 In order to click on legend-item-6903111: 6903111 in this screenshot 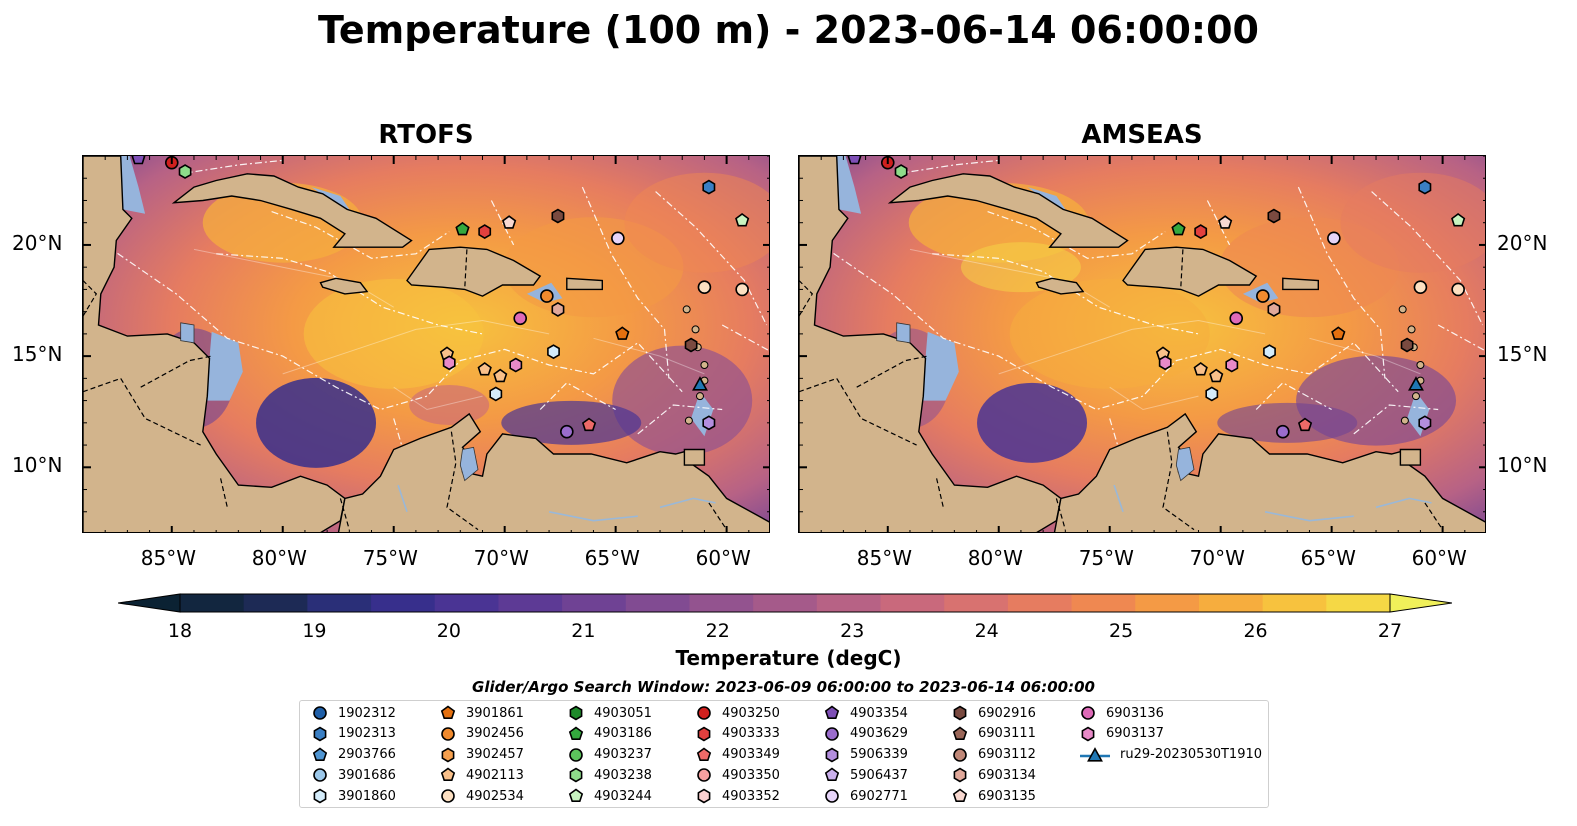, I will do `click(993, 734)`.